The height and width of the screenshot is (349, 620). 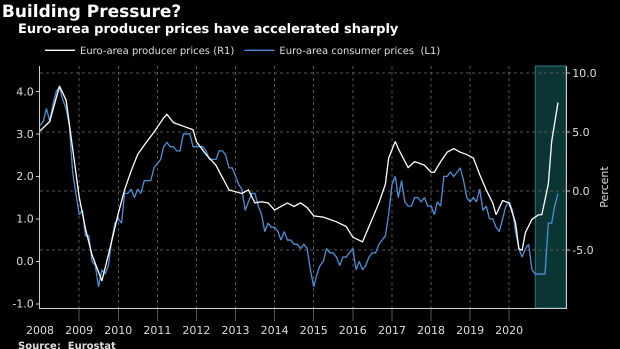 What do you see at coordinates (25, 261) in the screenshot?
I see `y-tick-label: 0.0` at bounding box center [25, 261].